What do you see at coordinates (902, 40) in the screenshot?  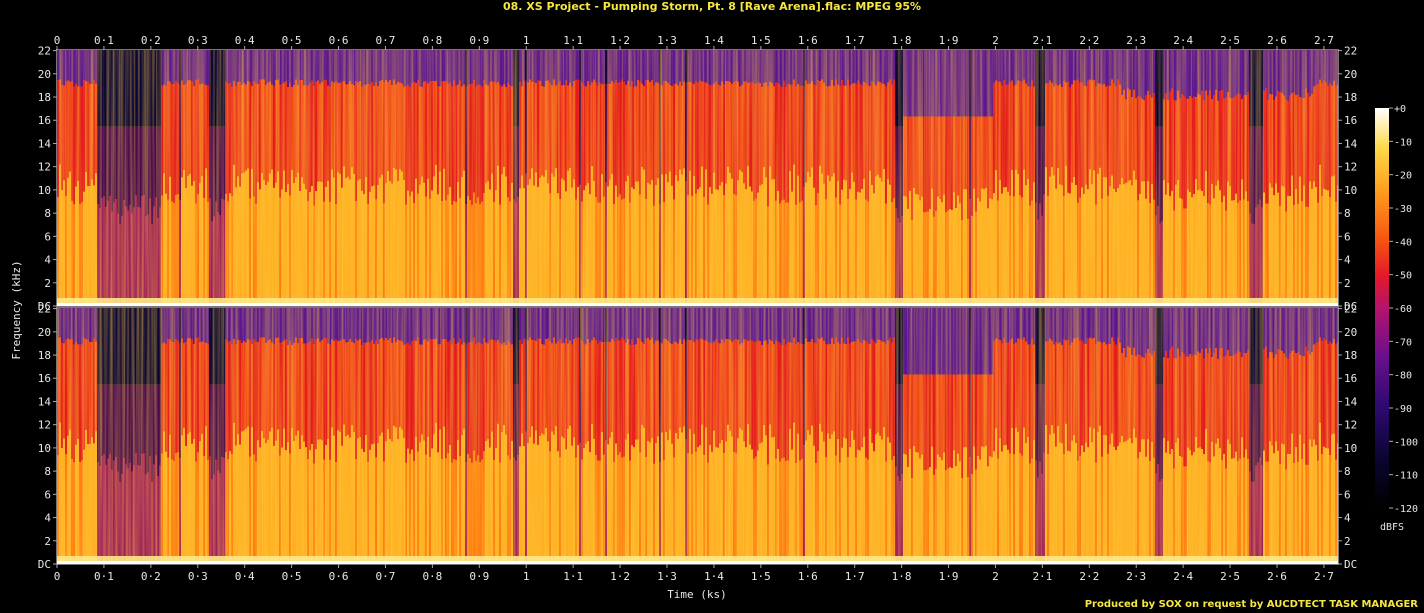 I see `x-tick-label: 1·8` at bounding box center [902, 40].